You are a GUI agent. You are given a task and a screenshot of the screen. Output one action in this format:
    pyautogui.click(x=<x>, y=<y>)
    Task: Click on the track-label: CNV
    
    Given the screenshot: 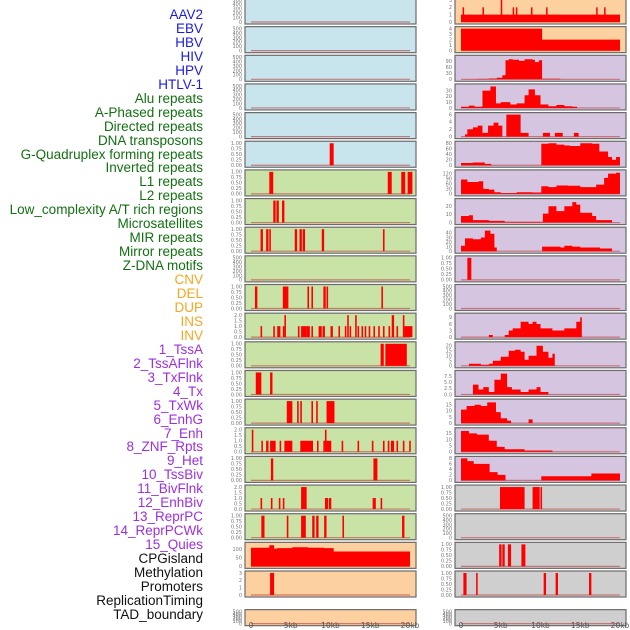 What is the action you would take?
    pyautogui.click(x=188, y=280)
    